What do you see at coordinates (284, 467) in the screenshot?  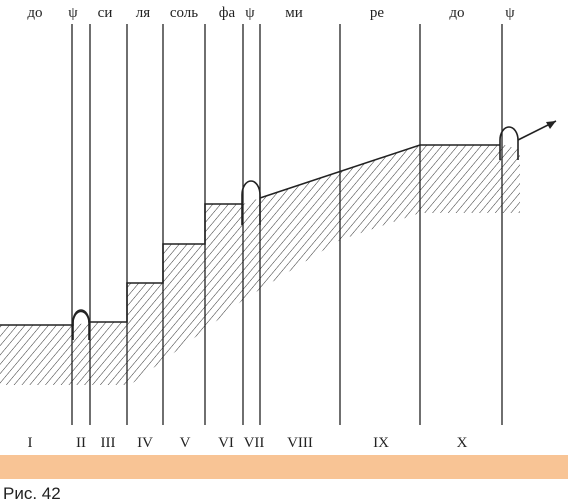 I see `caption-band` at bounding box center [284, 467].